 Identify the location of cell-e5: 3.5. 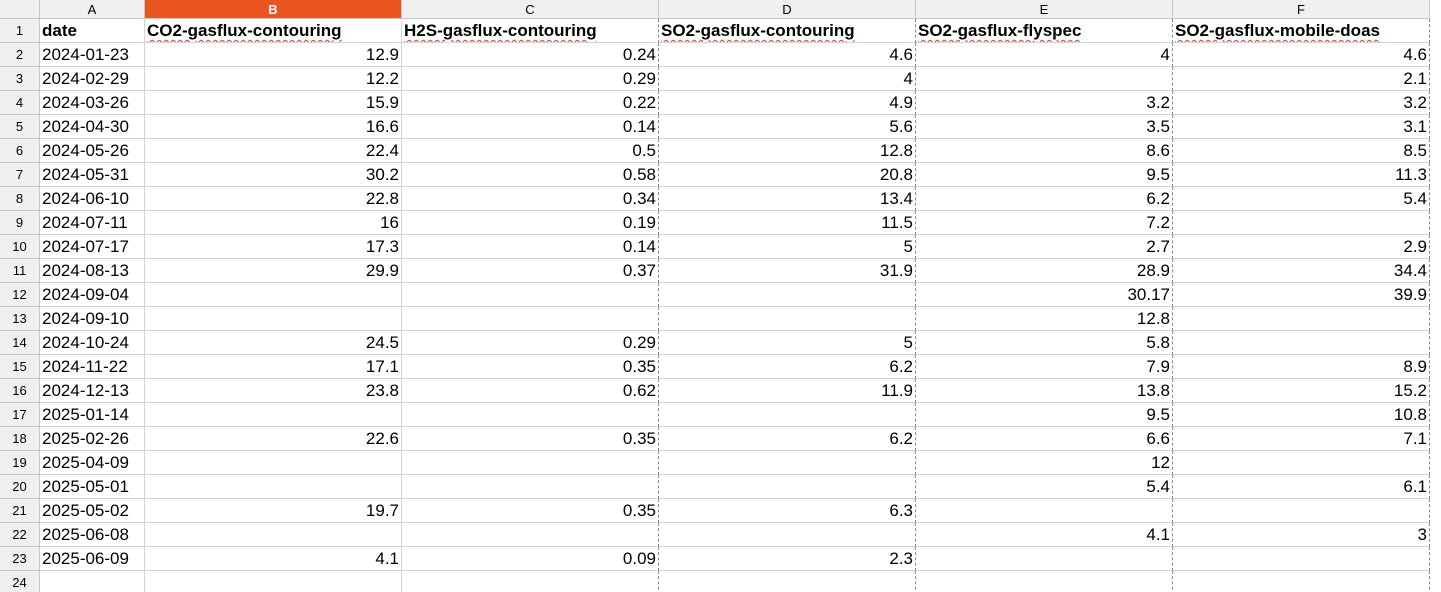
(1044, 127).